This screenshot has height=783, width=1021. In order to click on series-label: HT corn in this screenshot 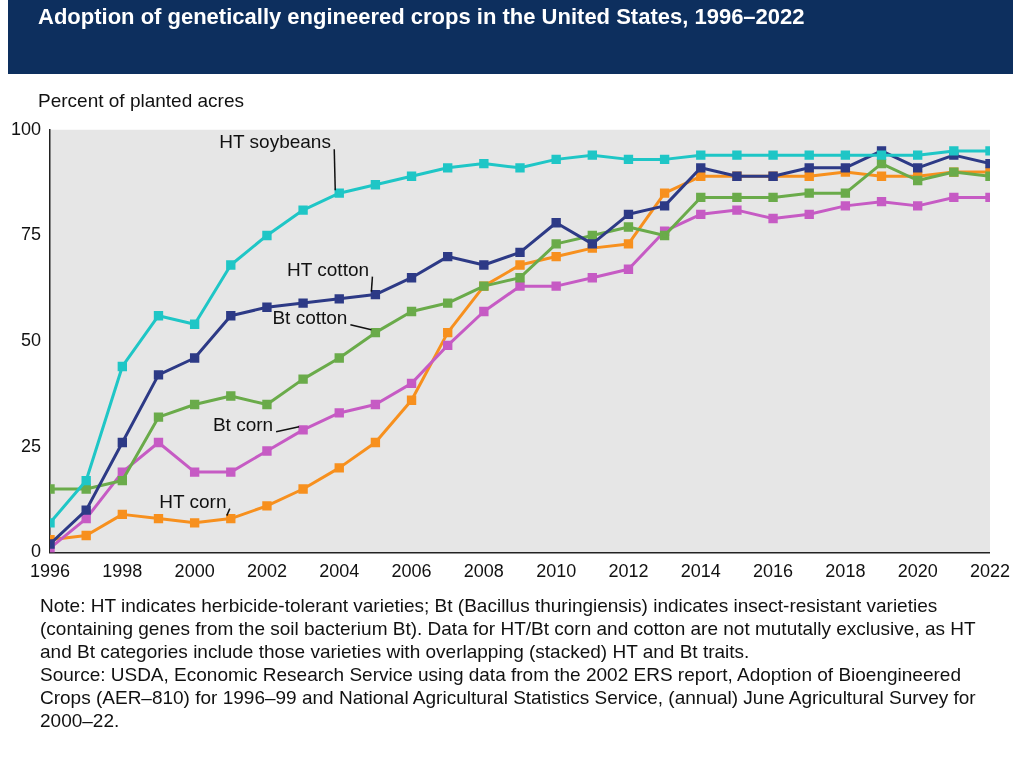, I will do `click(193, 501)`.